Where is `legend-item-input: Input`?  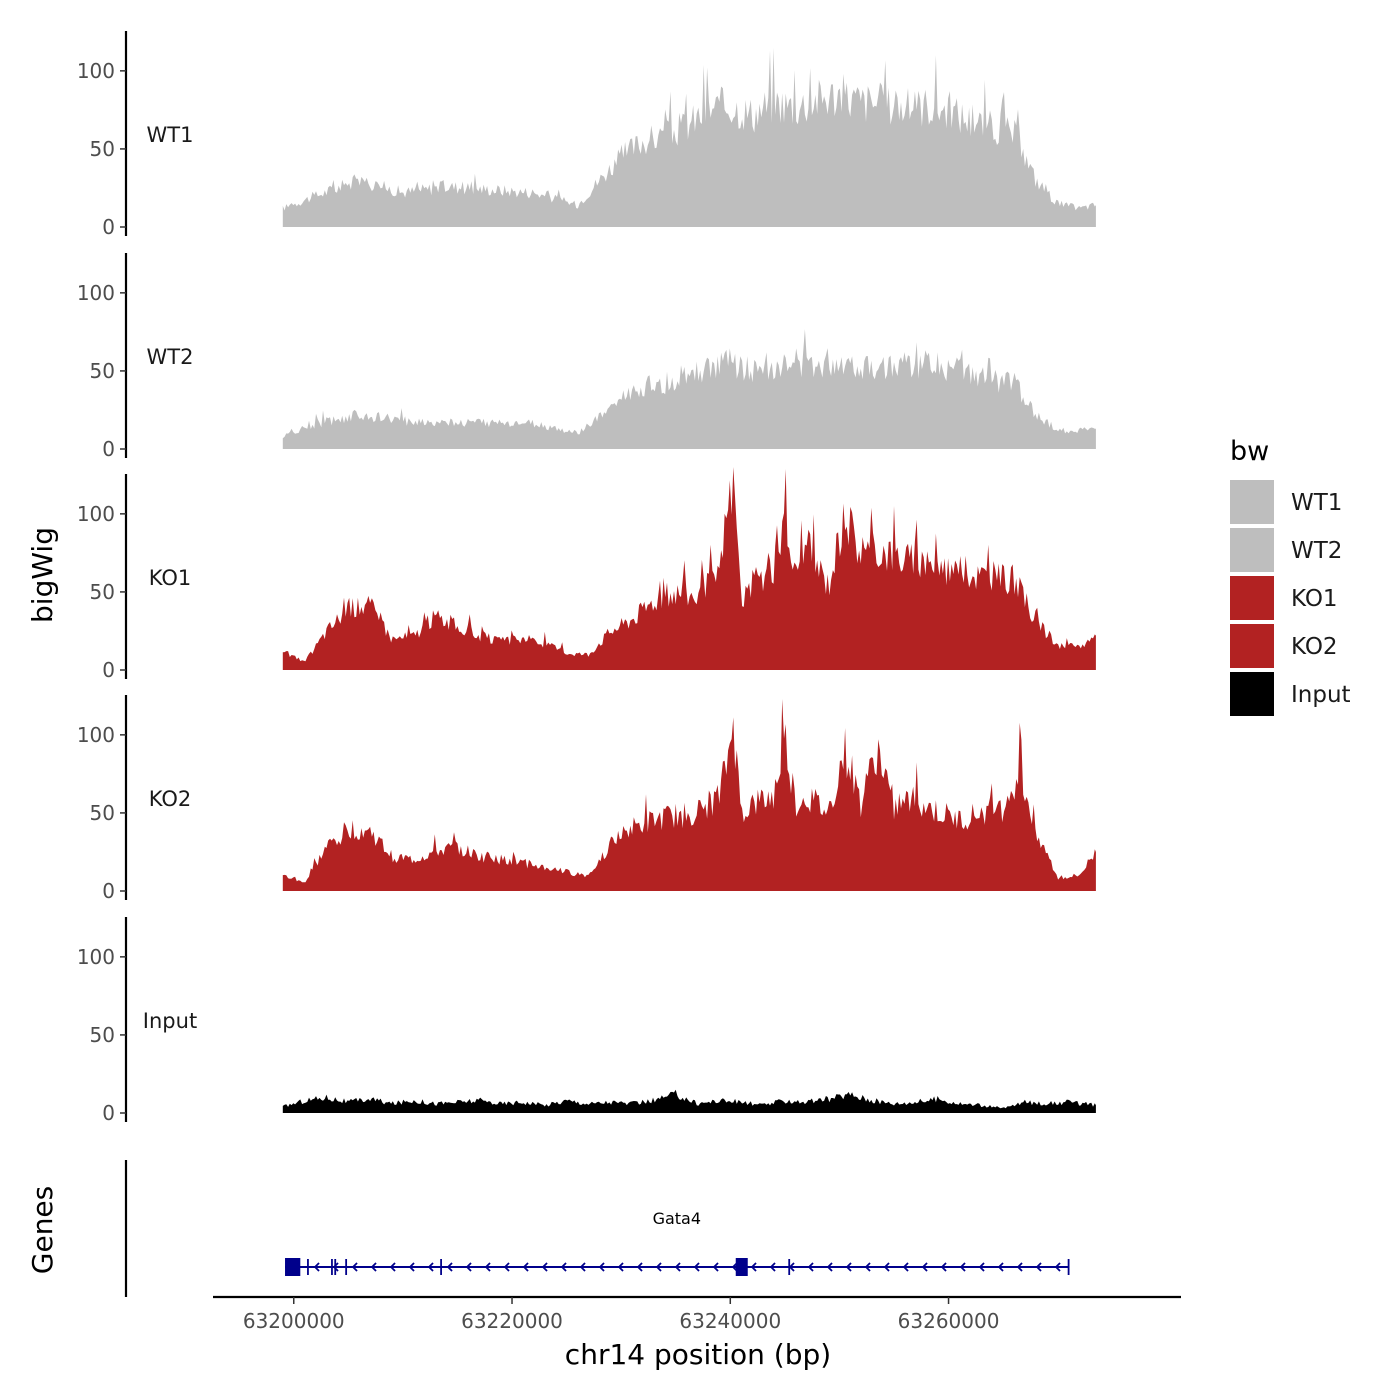 legend-item-input: Input is located at coordinates (1290, 694).